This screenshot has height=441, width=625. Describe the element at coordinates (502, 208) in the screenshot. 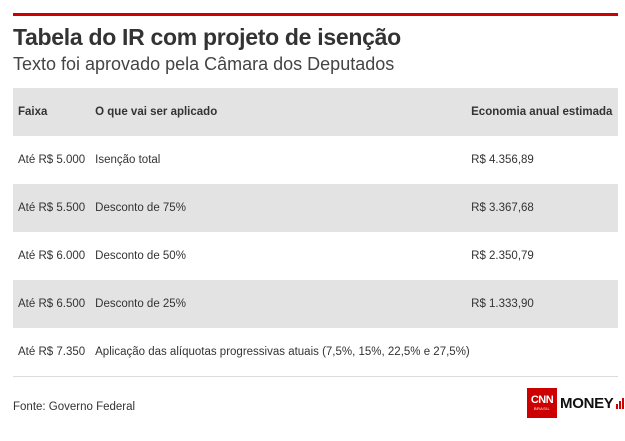

I see `cell-economia: R$ 3.367,68` at that location.